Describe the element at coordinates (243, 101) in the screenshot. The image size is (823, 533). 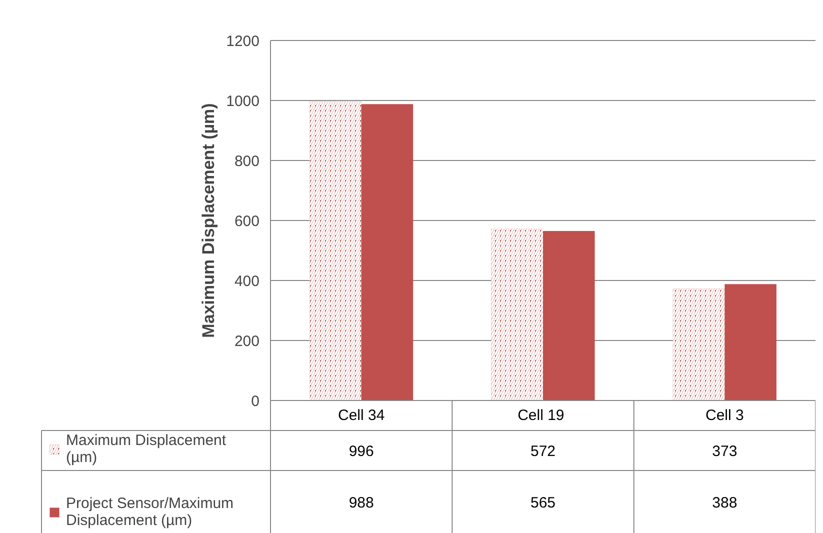
I see `y-tick-label: 1000` at that location.